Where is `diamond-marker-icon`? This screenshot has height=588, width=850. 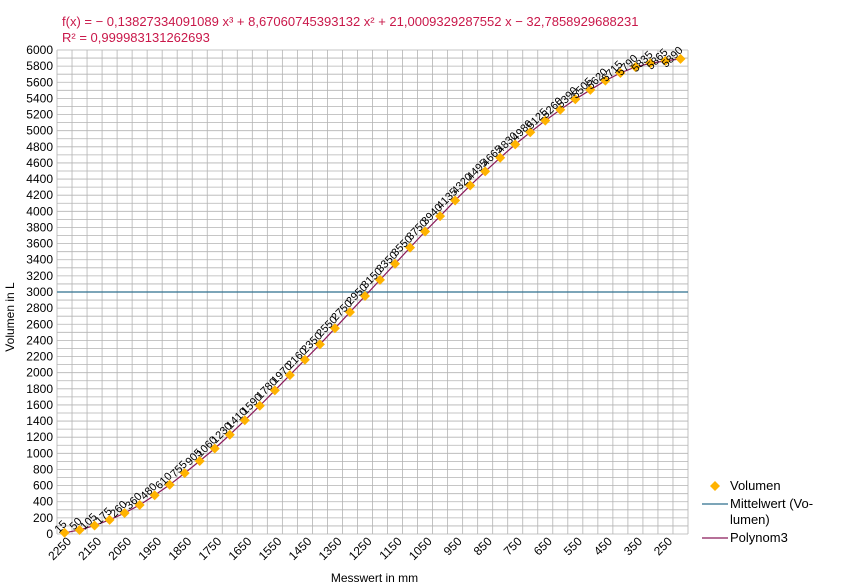
diamond-marker-icon is located at coordinates (715, 486).